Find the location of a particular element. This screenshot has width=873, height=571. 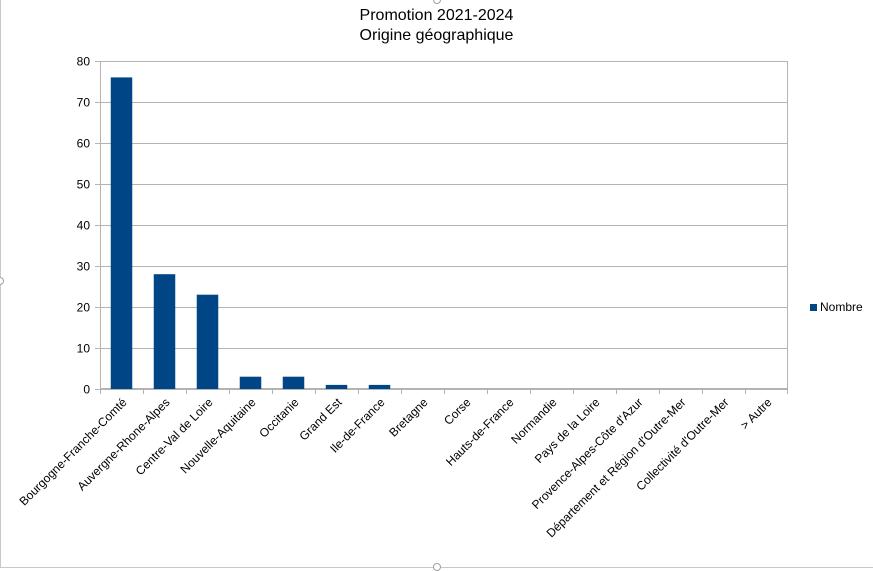

y-tick-label: 60 is located at coordinates (84, 144).